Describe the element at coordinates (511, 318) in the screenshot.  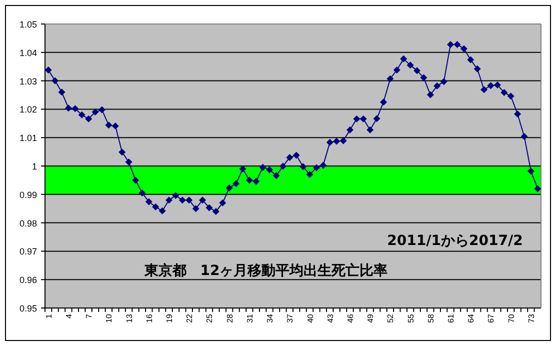
I see `x-tick-label: 70` at that location.